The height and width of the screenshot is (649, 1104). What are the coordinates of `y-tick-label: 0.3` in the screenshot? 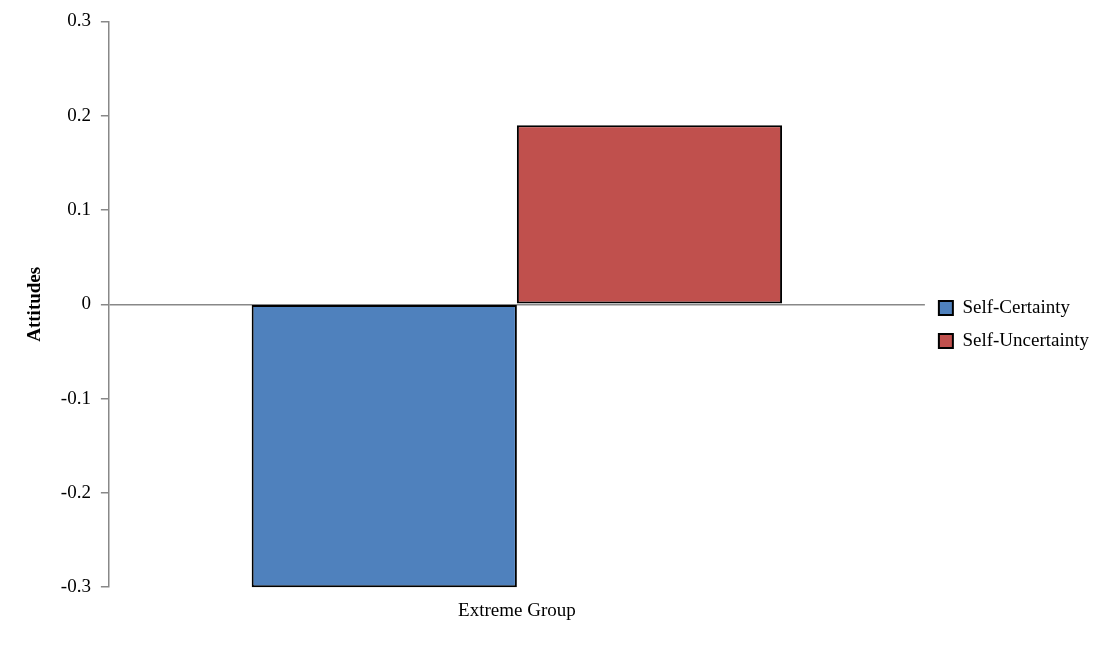 It's located at (79, 20).